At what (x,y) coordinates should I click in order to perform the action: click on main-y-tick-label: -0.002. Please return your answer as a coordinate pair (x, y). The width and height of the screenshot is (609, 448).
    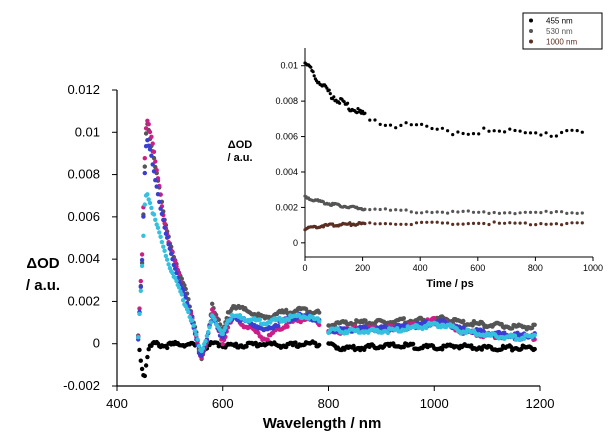
    Looking at the image, I should click on (81, 385).